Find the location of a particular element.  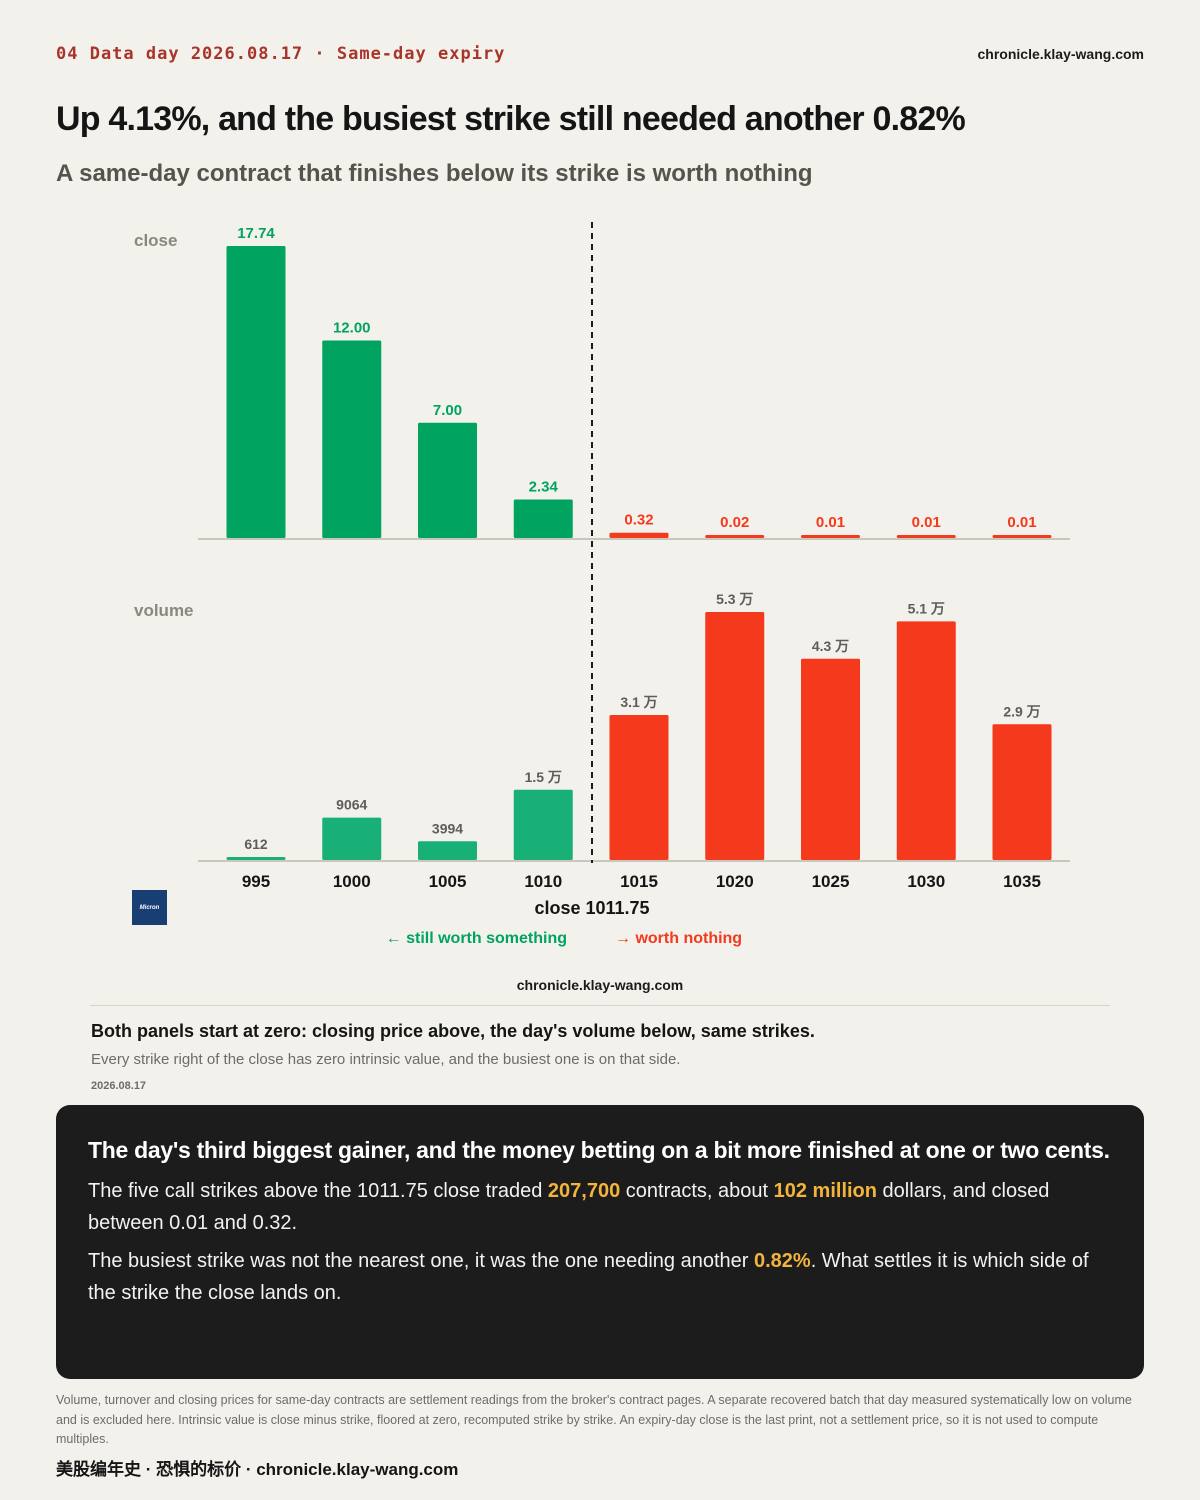

close-label-1025: 0.01 is located at coordinates (830, 522).